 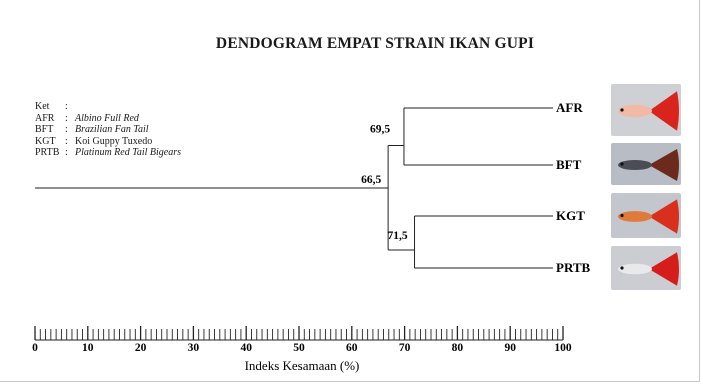 What do you see at coordinates (47, 153) in the screenshot?
I see `legend-code: PRTB` at bounding box center [47, 153].